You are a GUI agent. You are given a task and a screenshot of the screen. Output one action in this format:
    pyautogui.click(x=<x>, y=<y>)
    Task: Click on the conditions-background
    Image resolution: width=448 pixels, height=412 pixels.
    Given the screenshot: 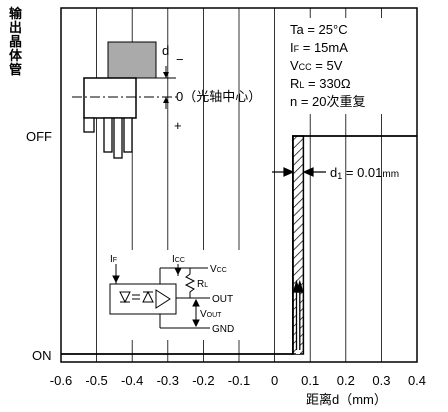 What is the action you would take?
    pyautogui.click(x=347, y=66)
    